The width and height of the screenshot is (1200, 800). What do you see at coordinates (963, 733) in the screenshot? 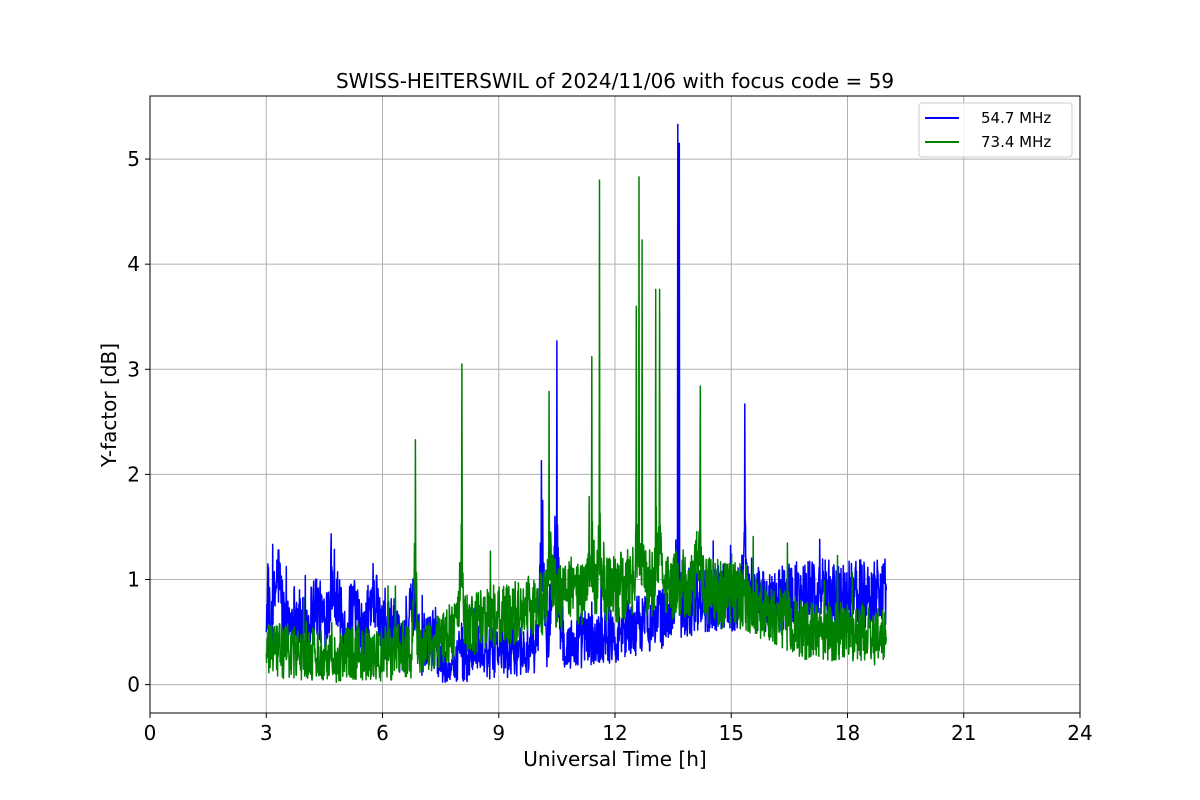
I see `x-tick-label: 21` at bounding box center [963, 733].